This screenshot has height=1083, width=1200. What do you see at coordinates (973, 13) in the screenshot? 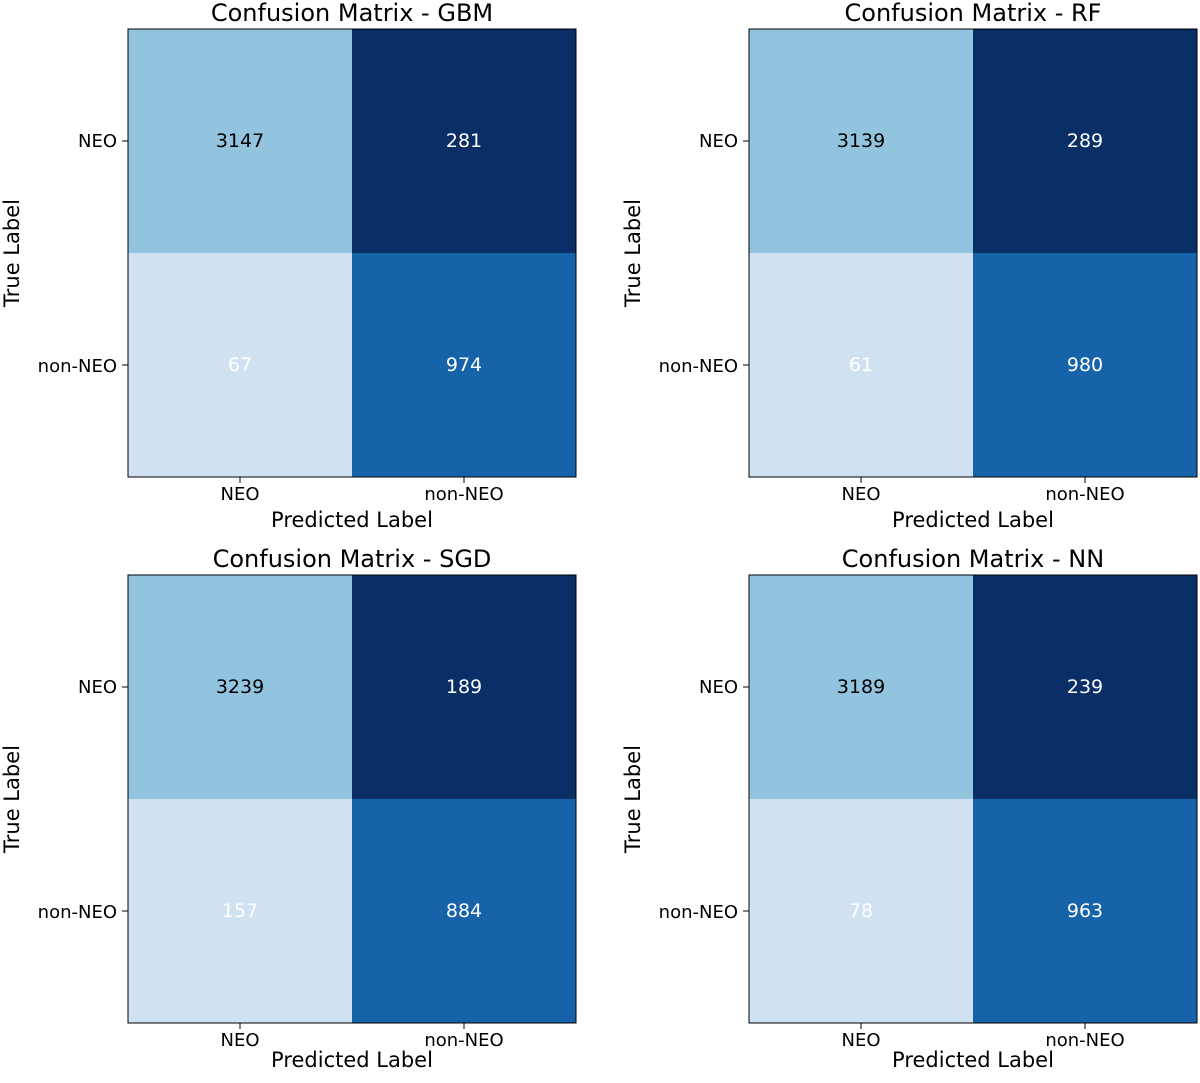
I see `chart-title: Confusion Matrix - RF` at bounding box center [973, 13].